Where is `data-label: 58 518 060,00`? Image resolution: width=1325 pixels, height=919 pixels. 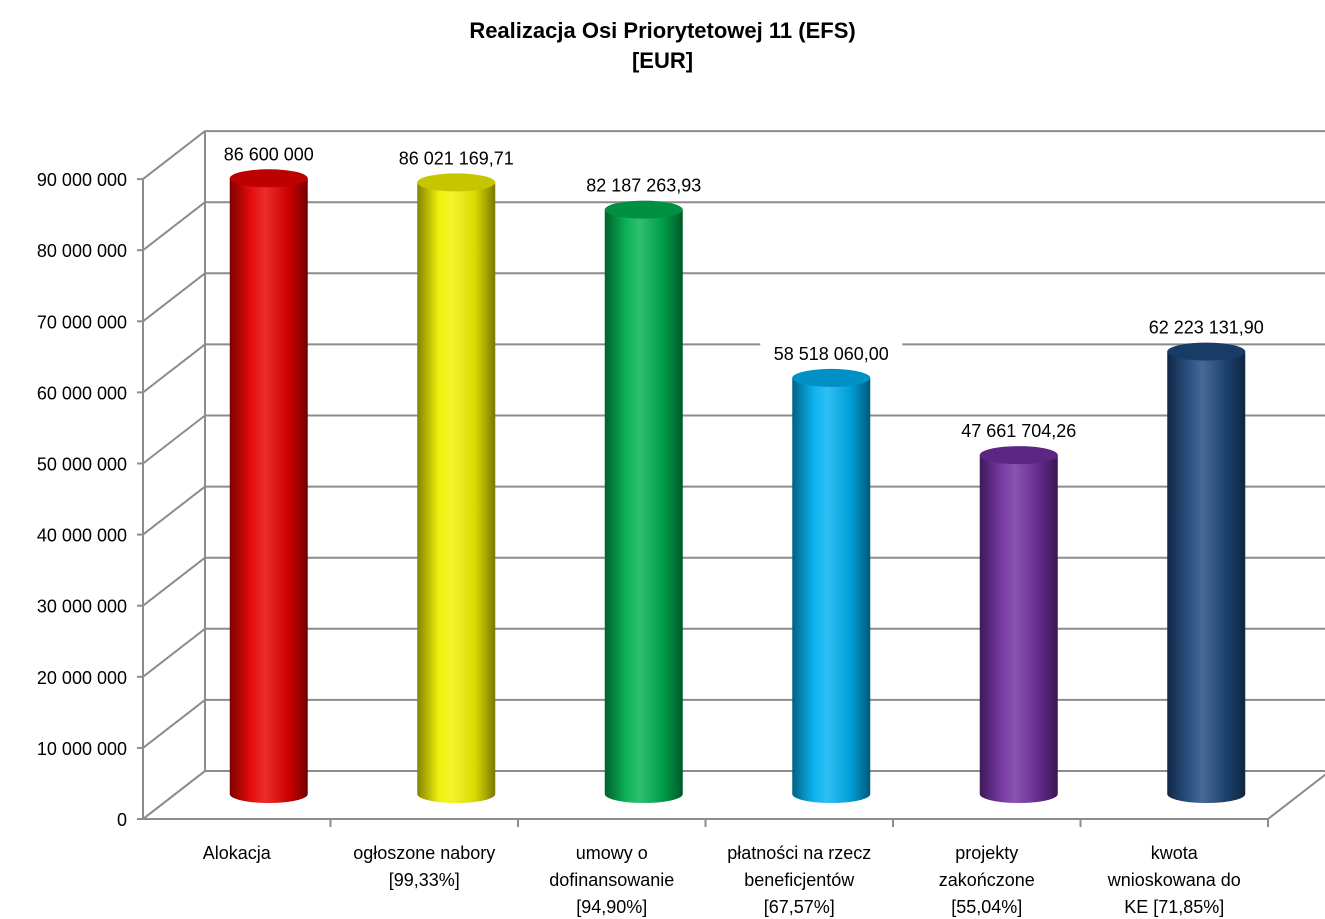
data-label: 58 518 060,00 is located at coordinates (831, 354).